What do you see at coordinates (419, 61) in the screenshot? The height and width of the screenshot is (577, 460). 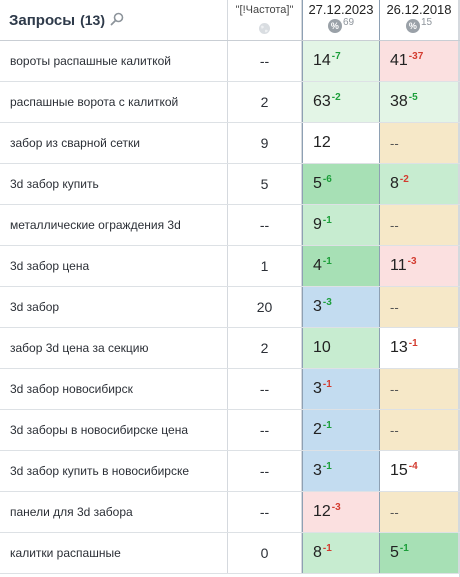 I see `position-cell: 41 -37` at bounding box center [419, 61].